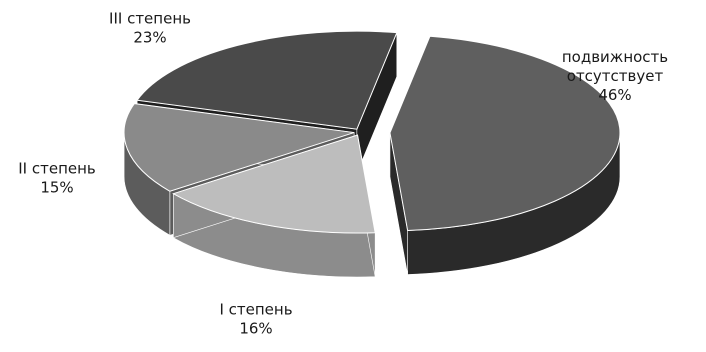 The width and height of the screenshot is (706, 352). What do you see at coordinates (274, 184) in the screenshot?
I see `slice-2-top` at bounding box center [274, 184].